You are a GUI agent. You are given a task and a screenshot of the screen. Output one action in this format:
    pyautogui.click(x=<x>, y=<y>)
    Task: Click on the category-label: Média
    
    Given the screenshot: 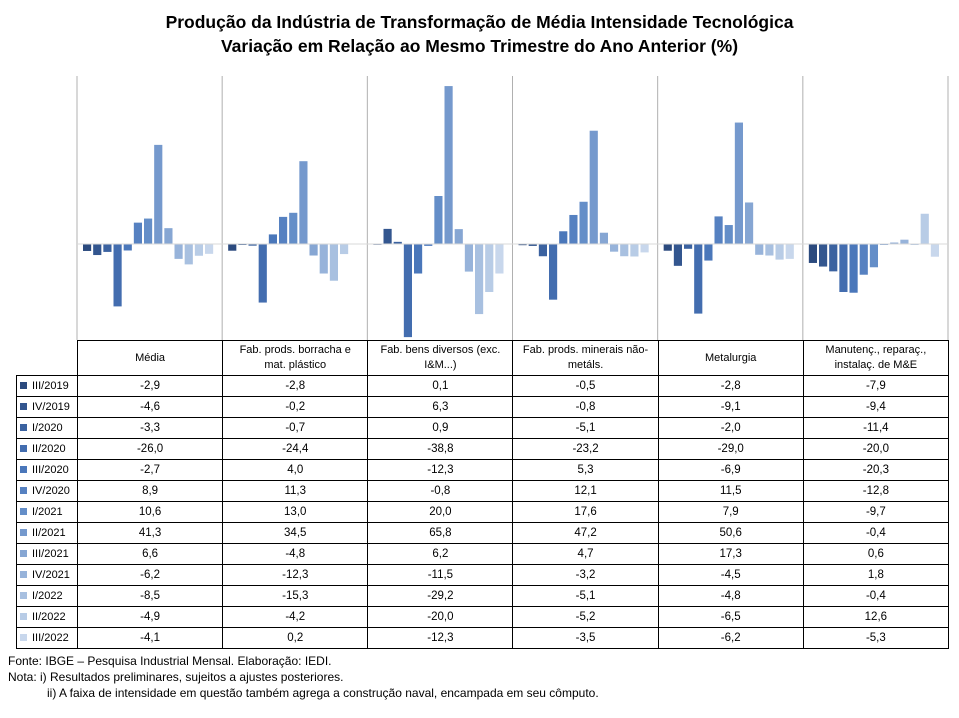 What is the action you would take?
    pyautogui.click(x=150, y=358)
    